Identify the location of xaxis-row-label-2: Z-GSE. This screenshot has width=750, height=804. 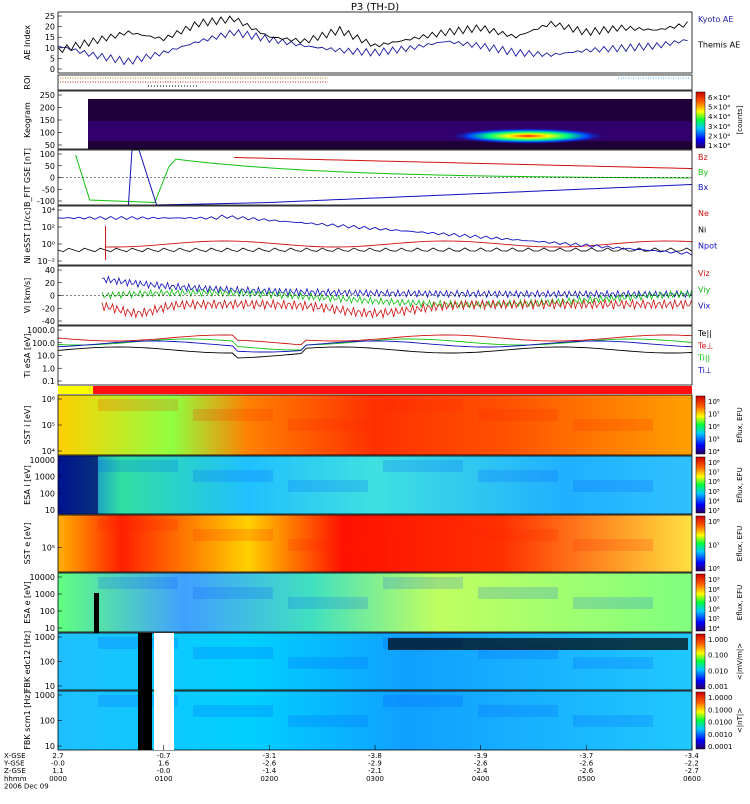
(15, 771).